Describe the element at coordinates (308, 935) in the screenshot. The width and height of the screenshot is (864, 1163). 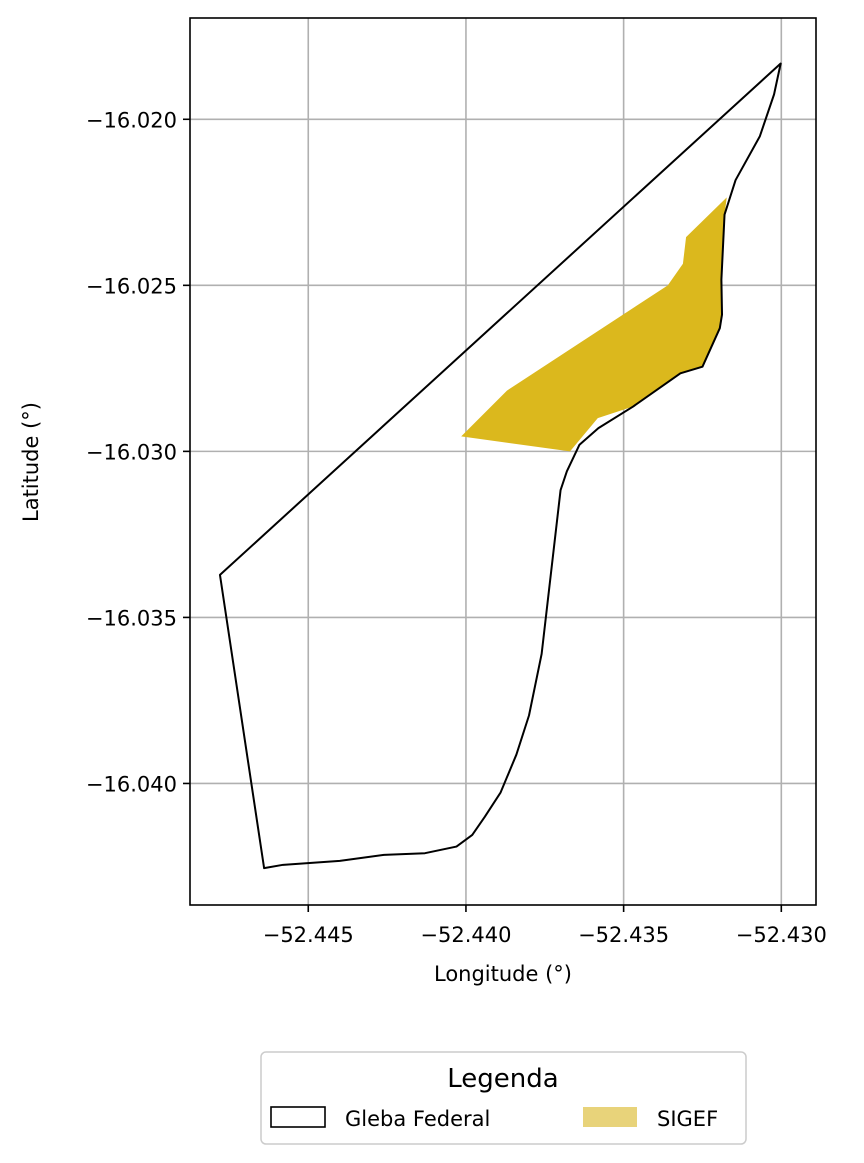
I see `x-tick-label: −52.445` at that location.